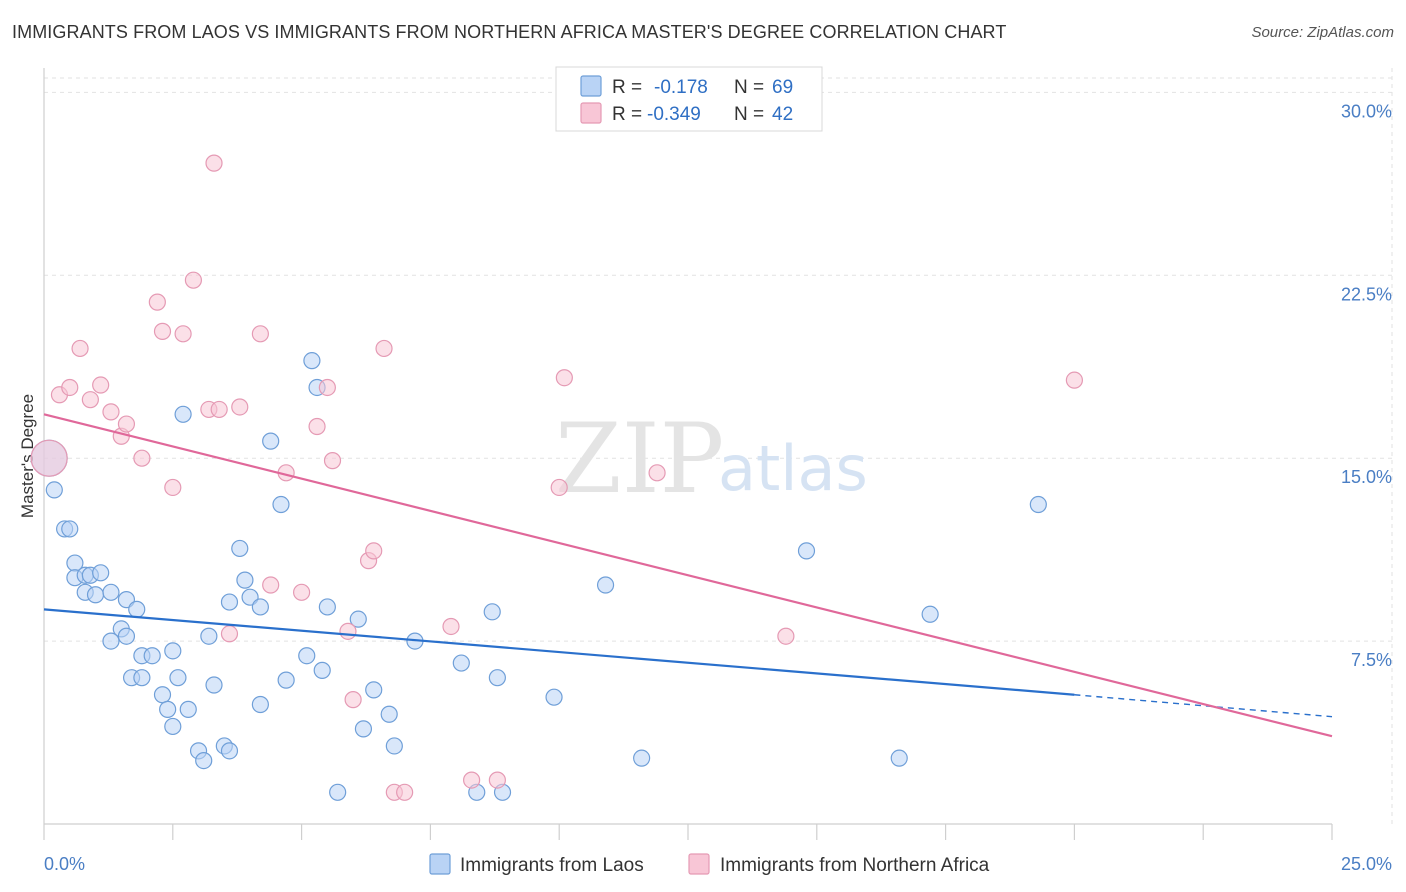 This screenshot has width=1406, height=892. Describe the element at coordinates (627, 114) in the screenshot. I see `legend-r-label-africa: R =` at that location.